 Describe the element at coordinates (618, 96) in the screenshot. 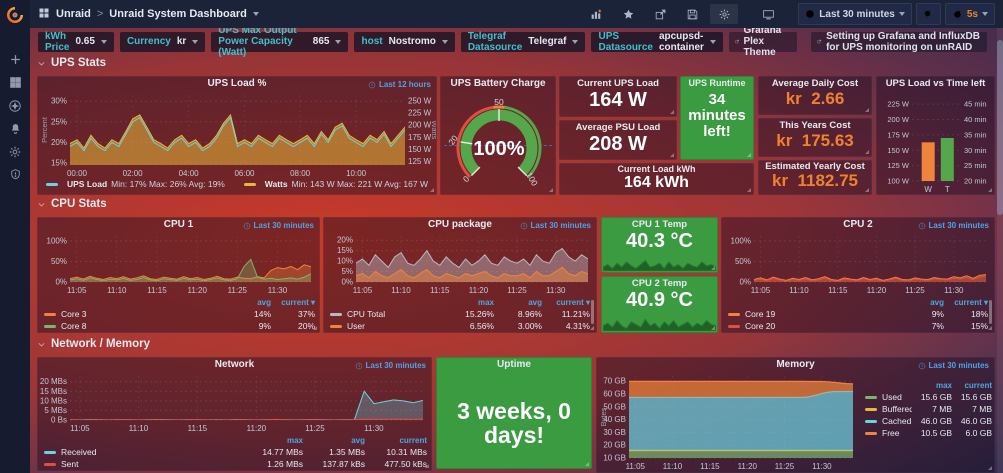

I see `panel-current-ups-load: Current UPS Load 164 W` at that location.